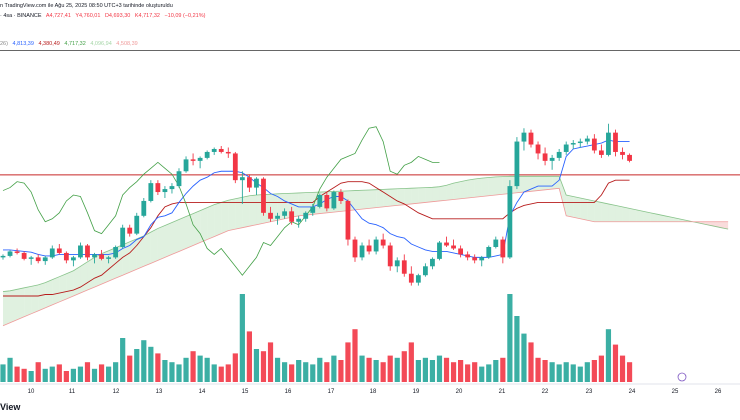 The width and height of the screenshot is (740, 420). I want to click on x-tick-label: 12, so click(116, 392).